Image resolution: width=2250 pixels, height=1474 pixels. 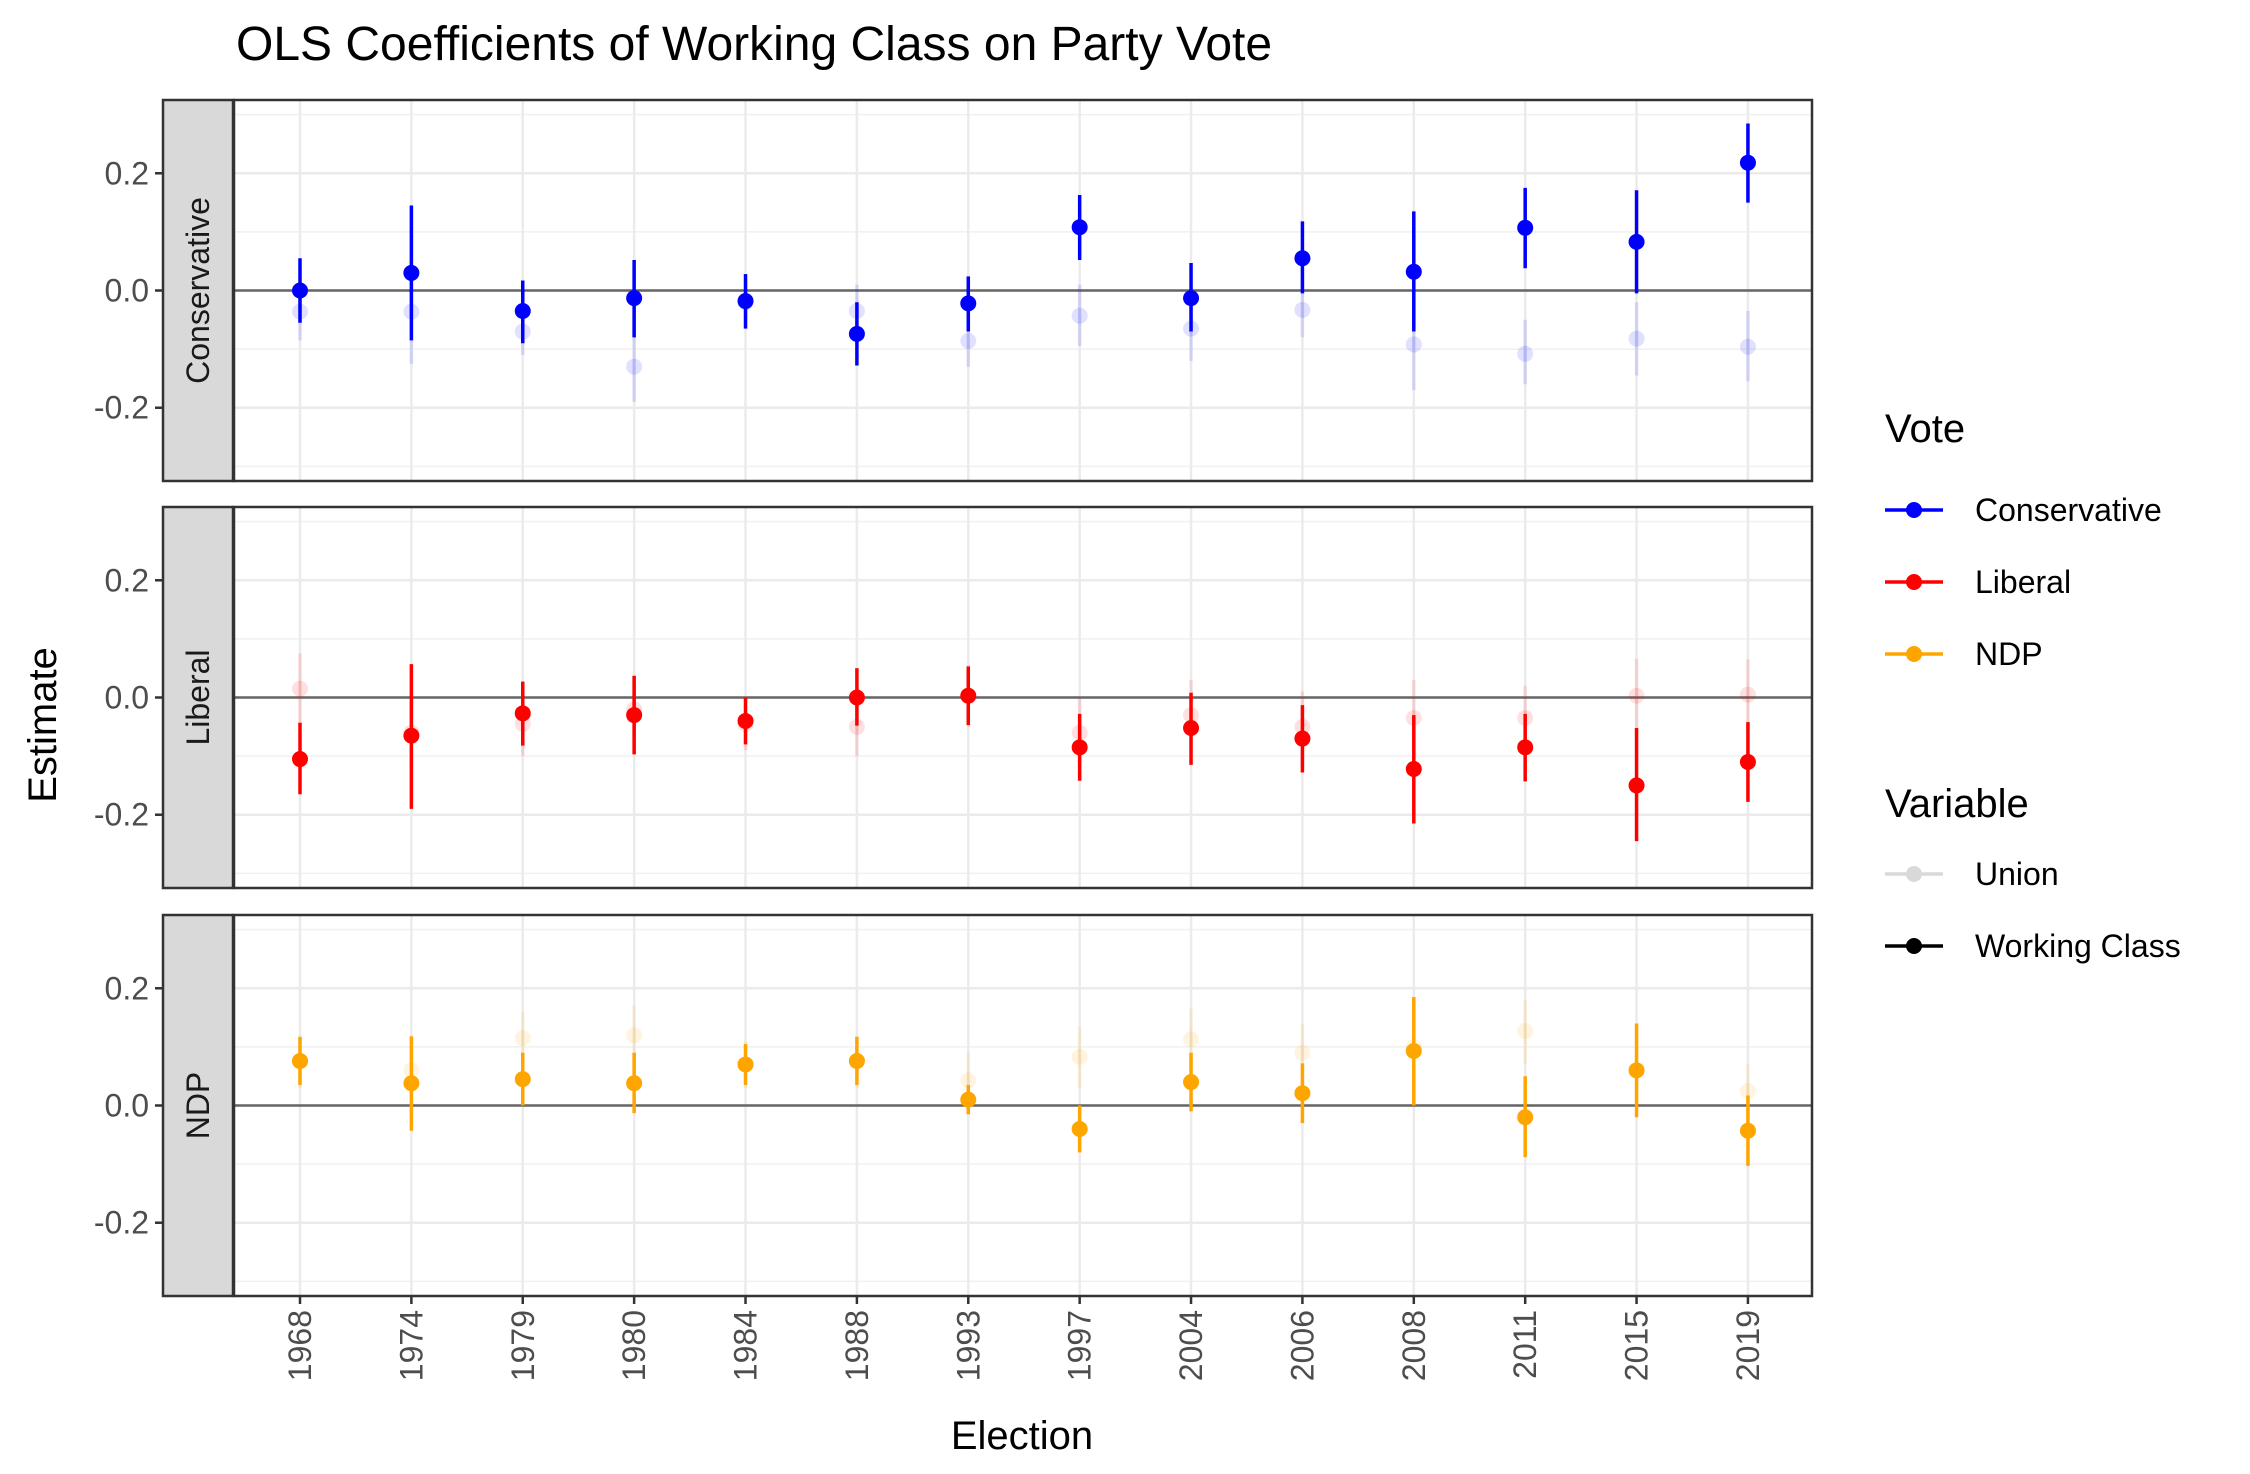 I want to click on point-ndp-union-2019, so click(x=1747, y=1090).